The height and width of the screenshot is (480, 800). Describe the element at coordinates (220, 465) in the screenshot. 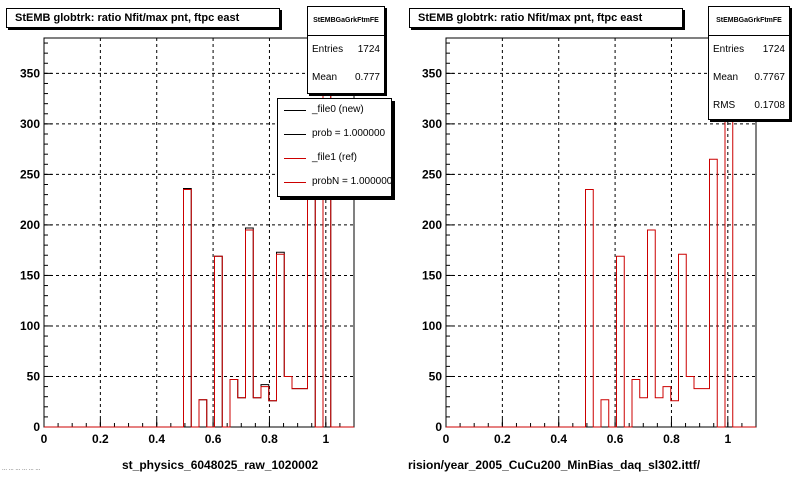

I see `x-axis-title-1: st_physics_6048025_raw_1020002` at that location.